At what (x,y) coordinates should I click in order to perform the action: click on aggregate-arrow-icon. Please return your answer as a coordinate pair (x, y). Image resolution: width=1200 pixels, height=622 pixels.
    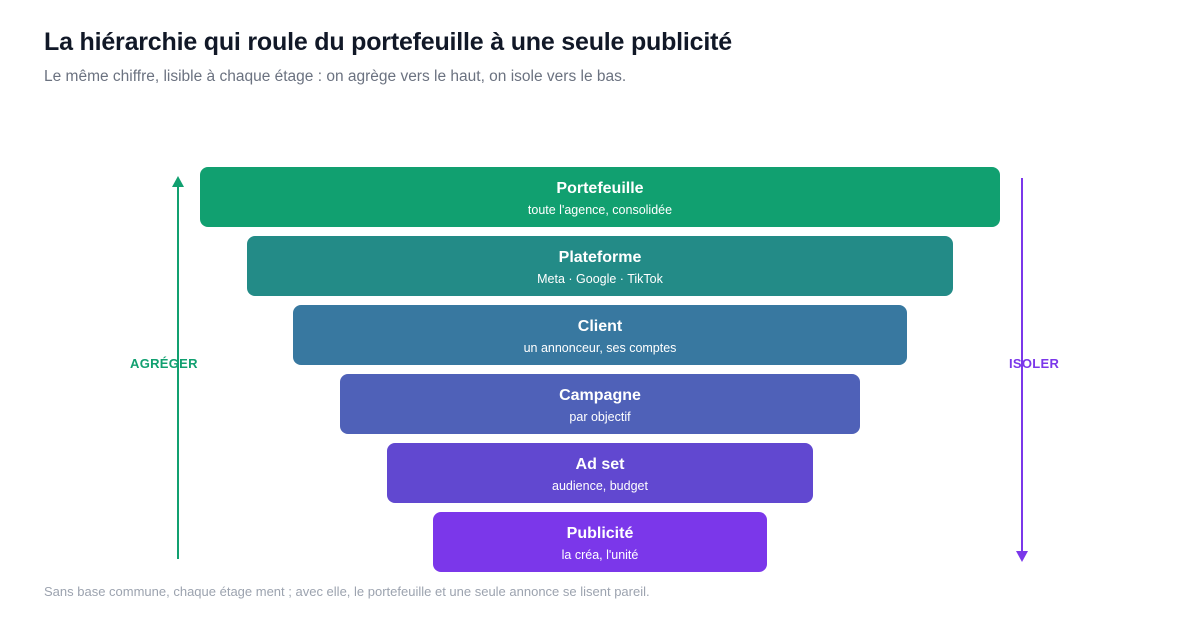
    Looking at the image, I should click on (178, 367).